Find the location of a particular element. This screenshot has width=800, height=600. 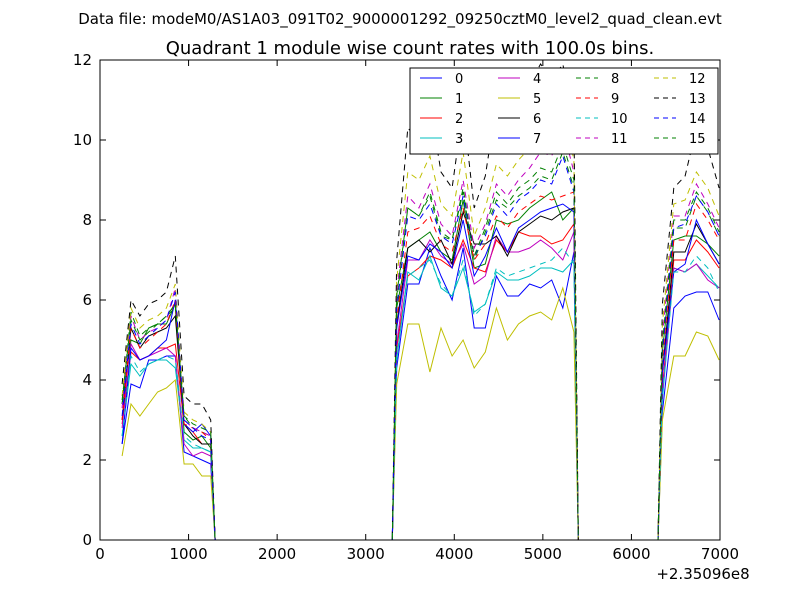

x-tick-label: 6000 is located at coordinates (631, 554).